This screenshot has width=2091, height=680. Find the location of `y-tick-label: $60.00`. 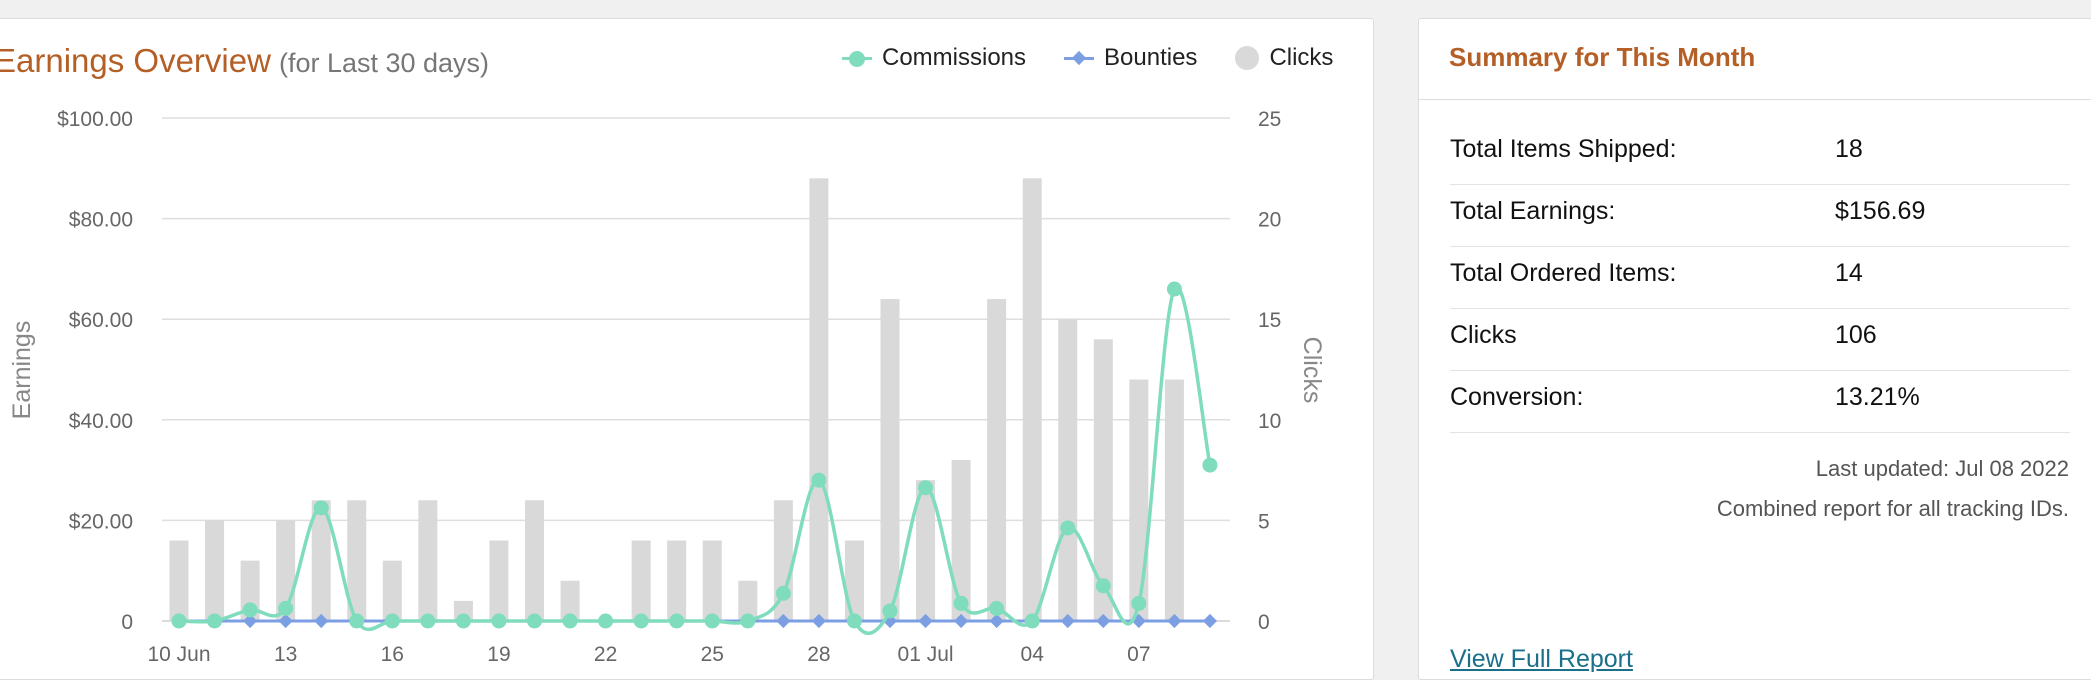

y-tick-label: $60.00 is located at coordinates (101, 320).